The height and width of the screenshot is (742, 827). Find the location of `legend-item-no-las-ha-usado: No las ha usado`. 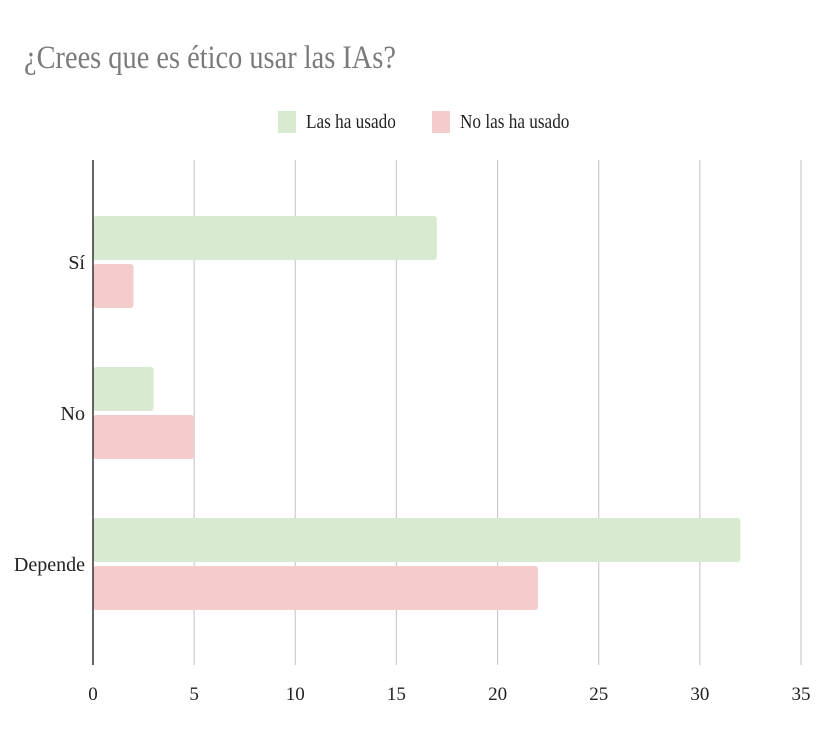

legend-item-no-las-ha-usado: No las ha usado is located at coordinates (509, 122).